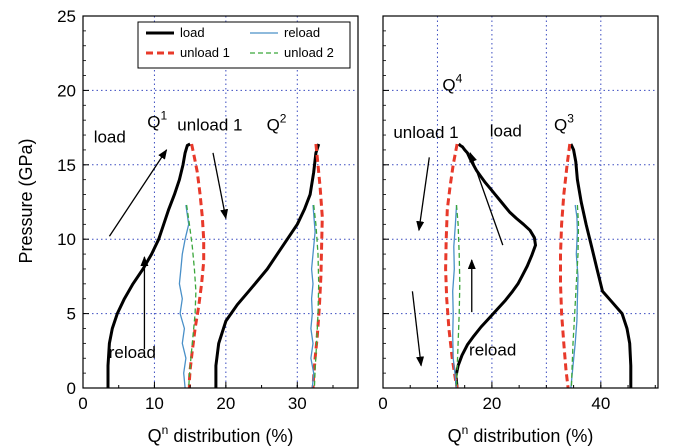  What do you see at coordinates (297, 403) in the screenshot?
I see `x-tick-label: 30` at bounding box center [297, 403].